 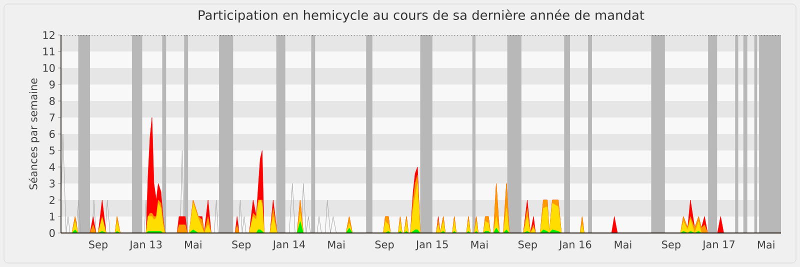 What do you see at coordinates (52, 101) in the screenshot?
I see `y-tick-label: 8` at bounding box center [52, 101].